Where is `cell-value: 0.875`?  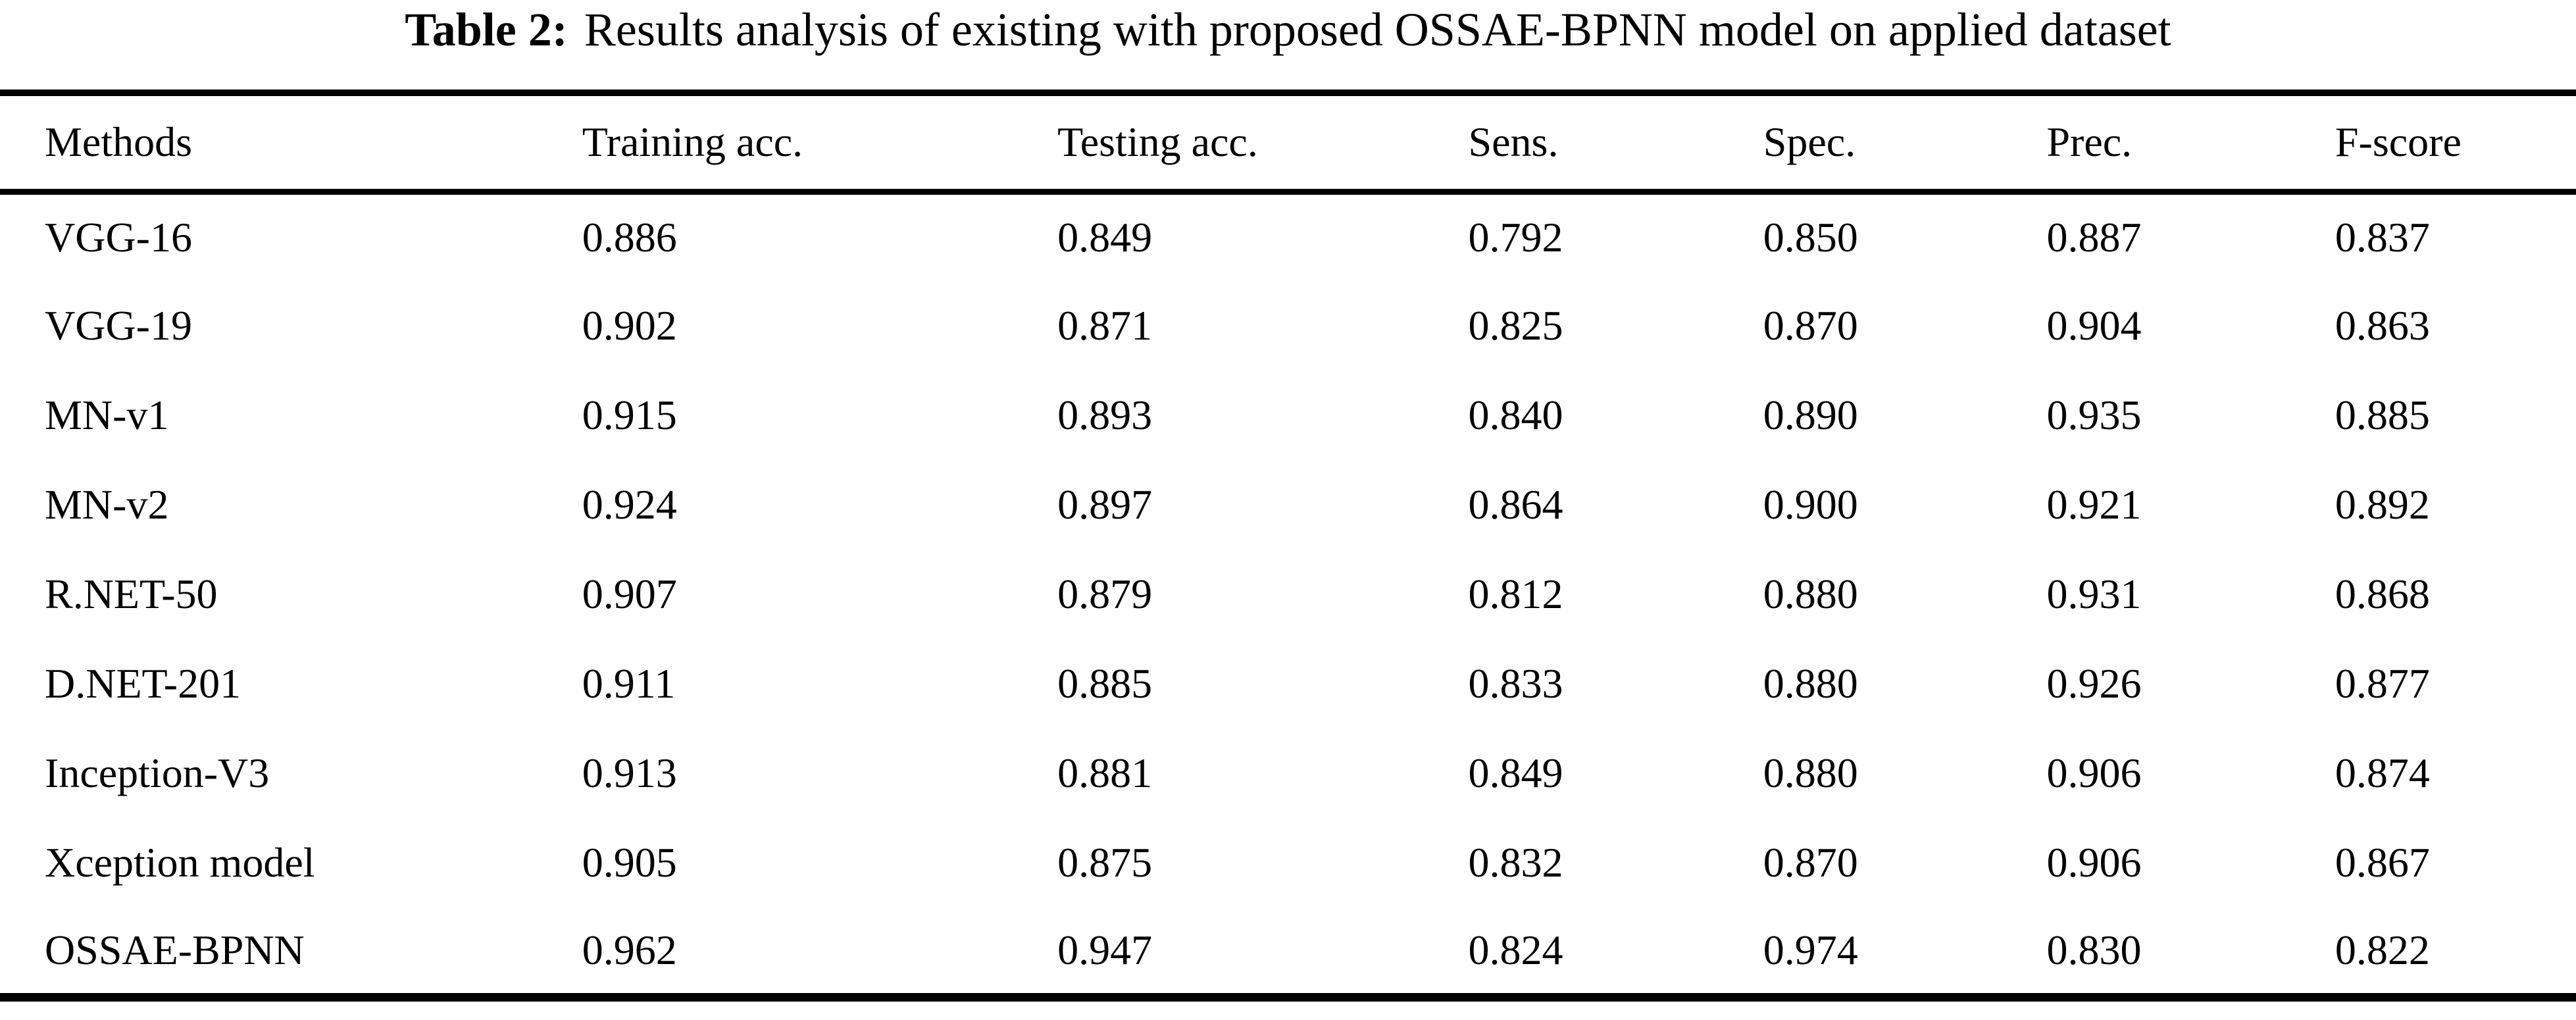 cell-value: 0.875 is located at coordinates (1105, 862).